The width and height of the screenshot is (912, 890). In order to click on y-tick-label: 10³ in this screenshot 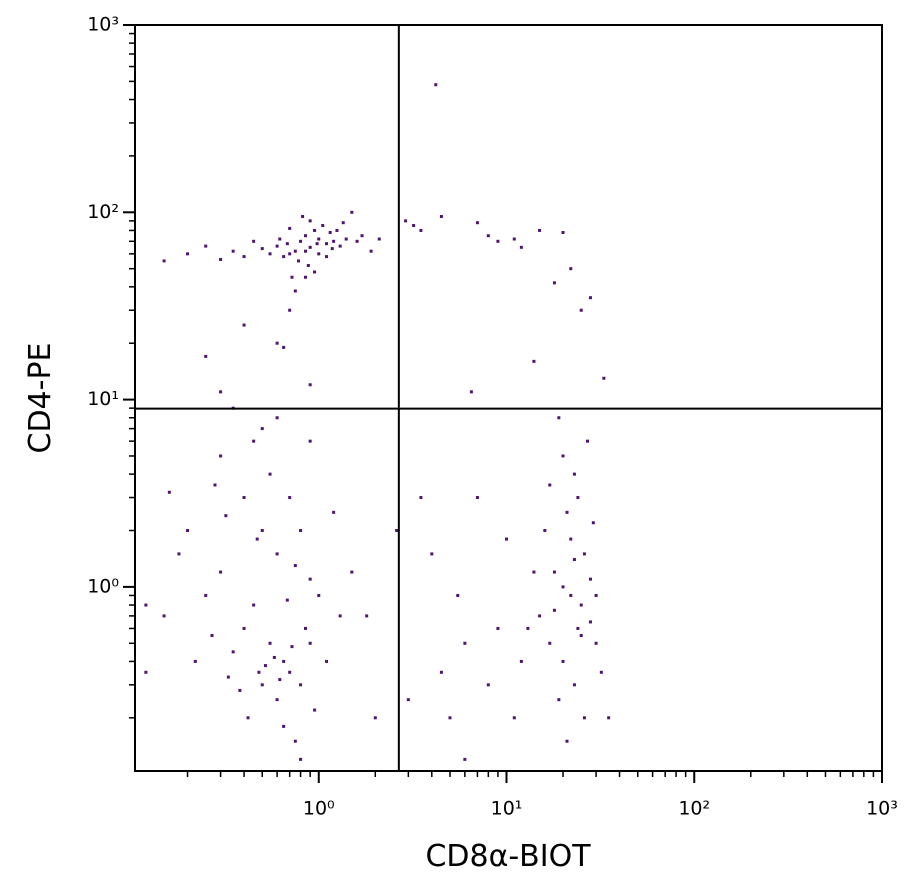, I will do `click(103, 25)`.